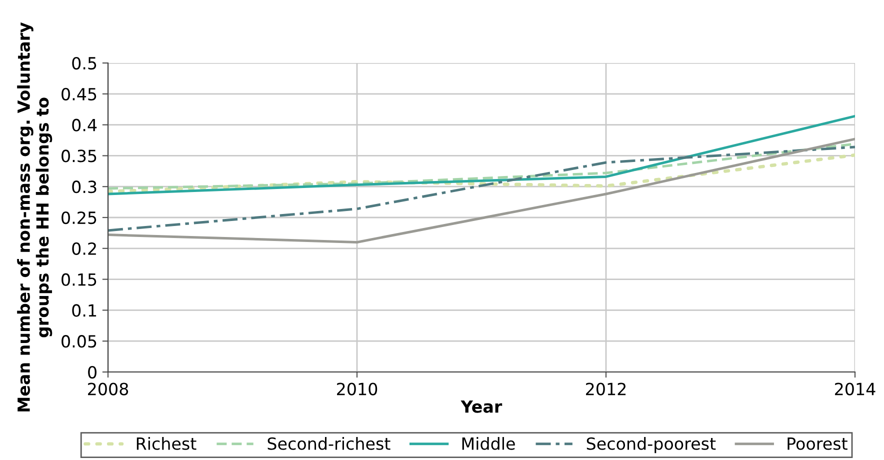 This screenshot has height=460, width=884. What do you see at coordinates (79, 156) in the screenshot?
I see `y-tick-label: 0.35` at bounding box center [79, 156].